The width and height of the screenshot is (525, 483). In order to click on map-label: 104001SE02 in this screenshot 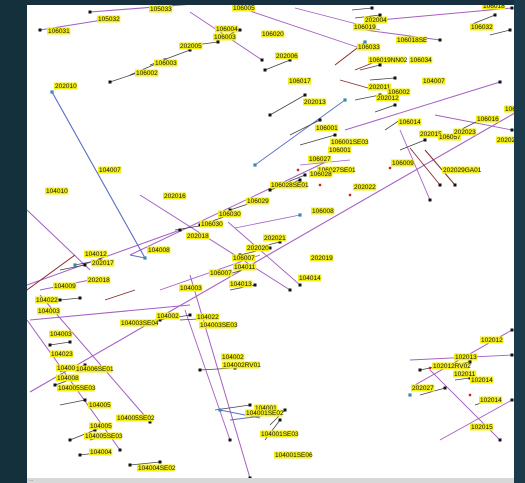, I will do `click(265, 413)`.